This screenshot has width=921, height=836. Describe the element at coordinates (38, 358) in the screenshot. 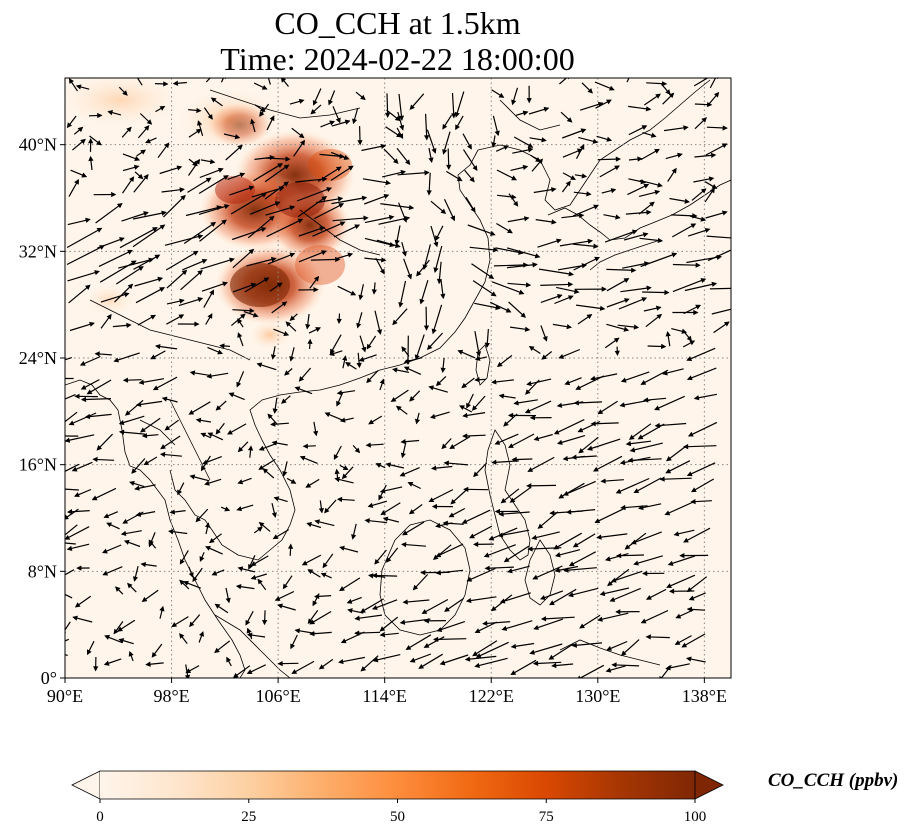

I see `lat-tick-label: 24°N` at that location.